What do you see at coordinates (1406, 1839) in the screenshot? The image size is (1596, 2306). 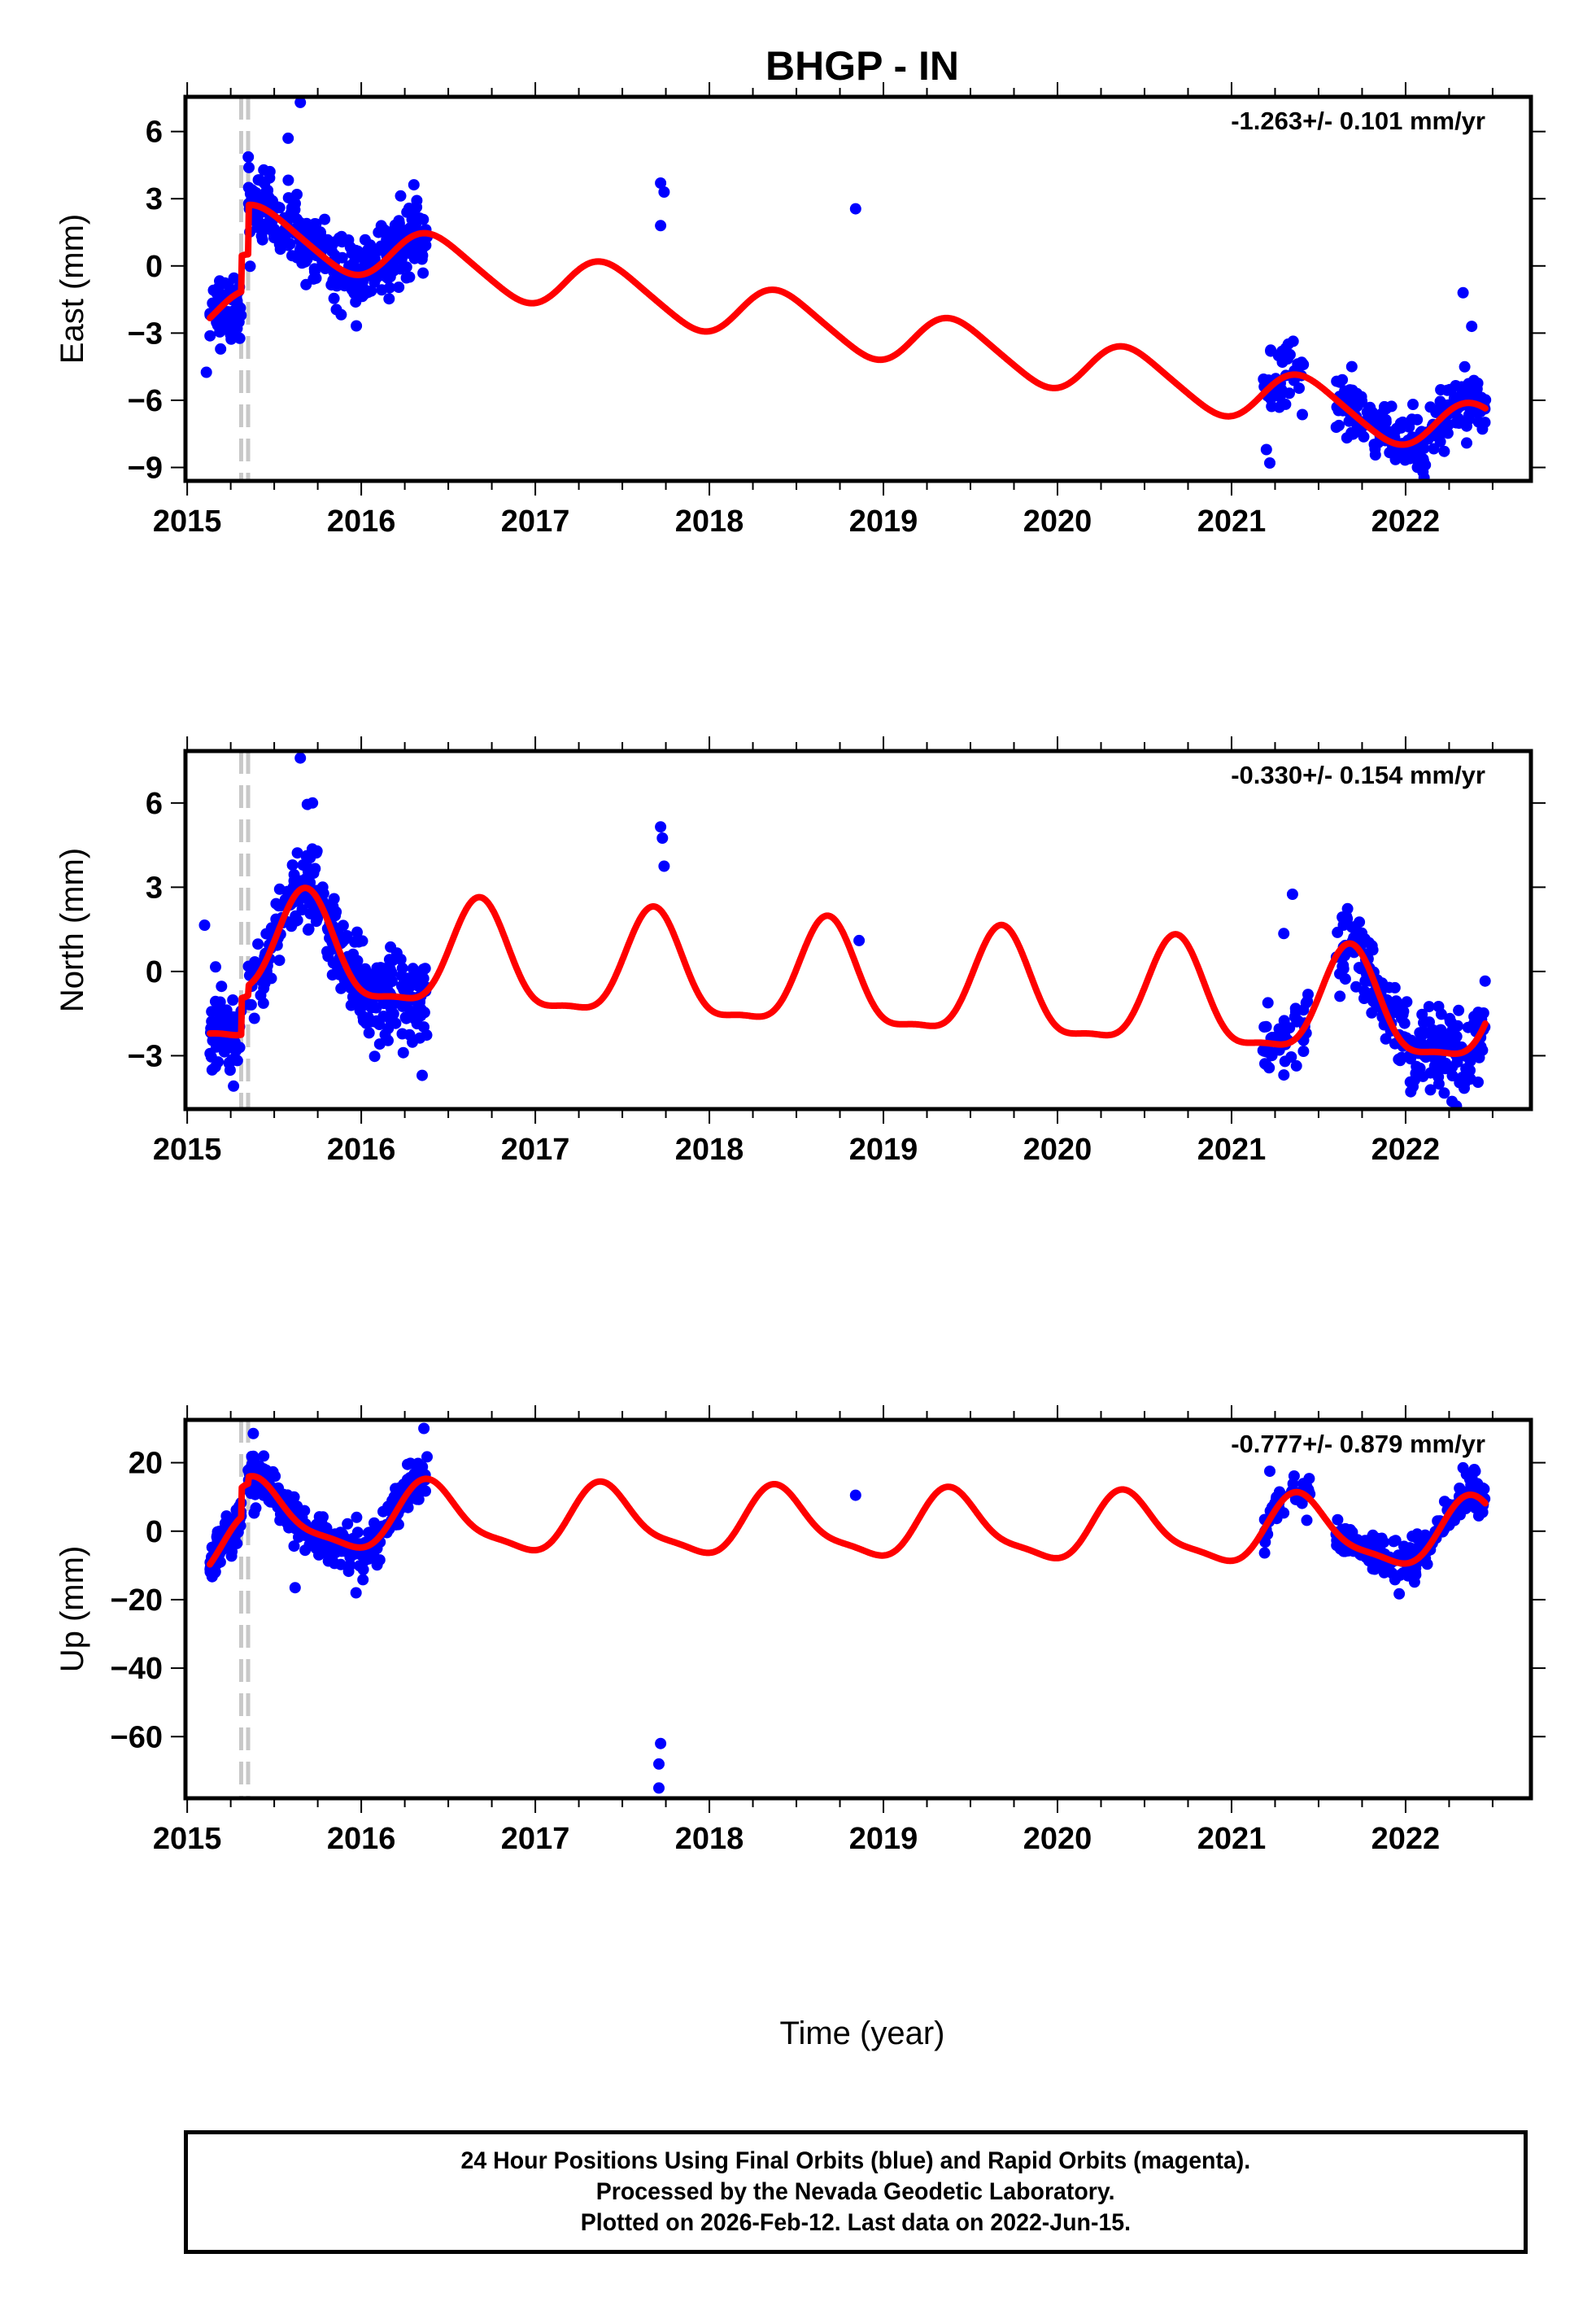 I see `x-tick-label: 2022` at bounding box center [1406, 1839].